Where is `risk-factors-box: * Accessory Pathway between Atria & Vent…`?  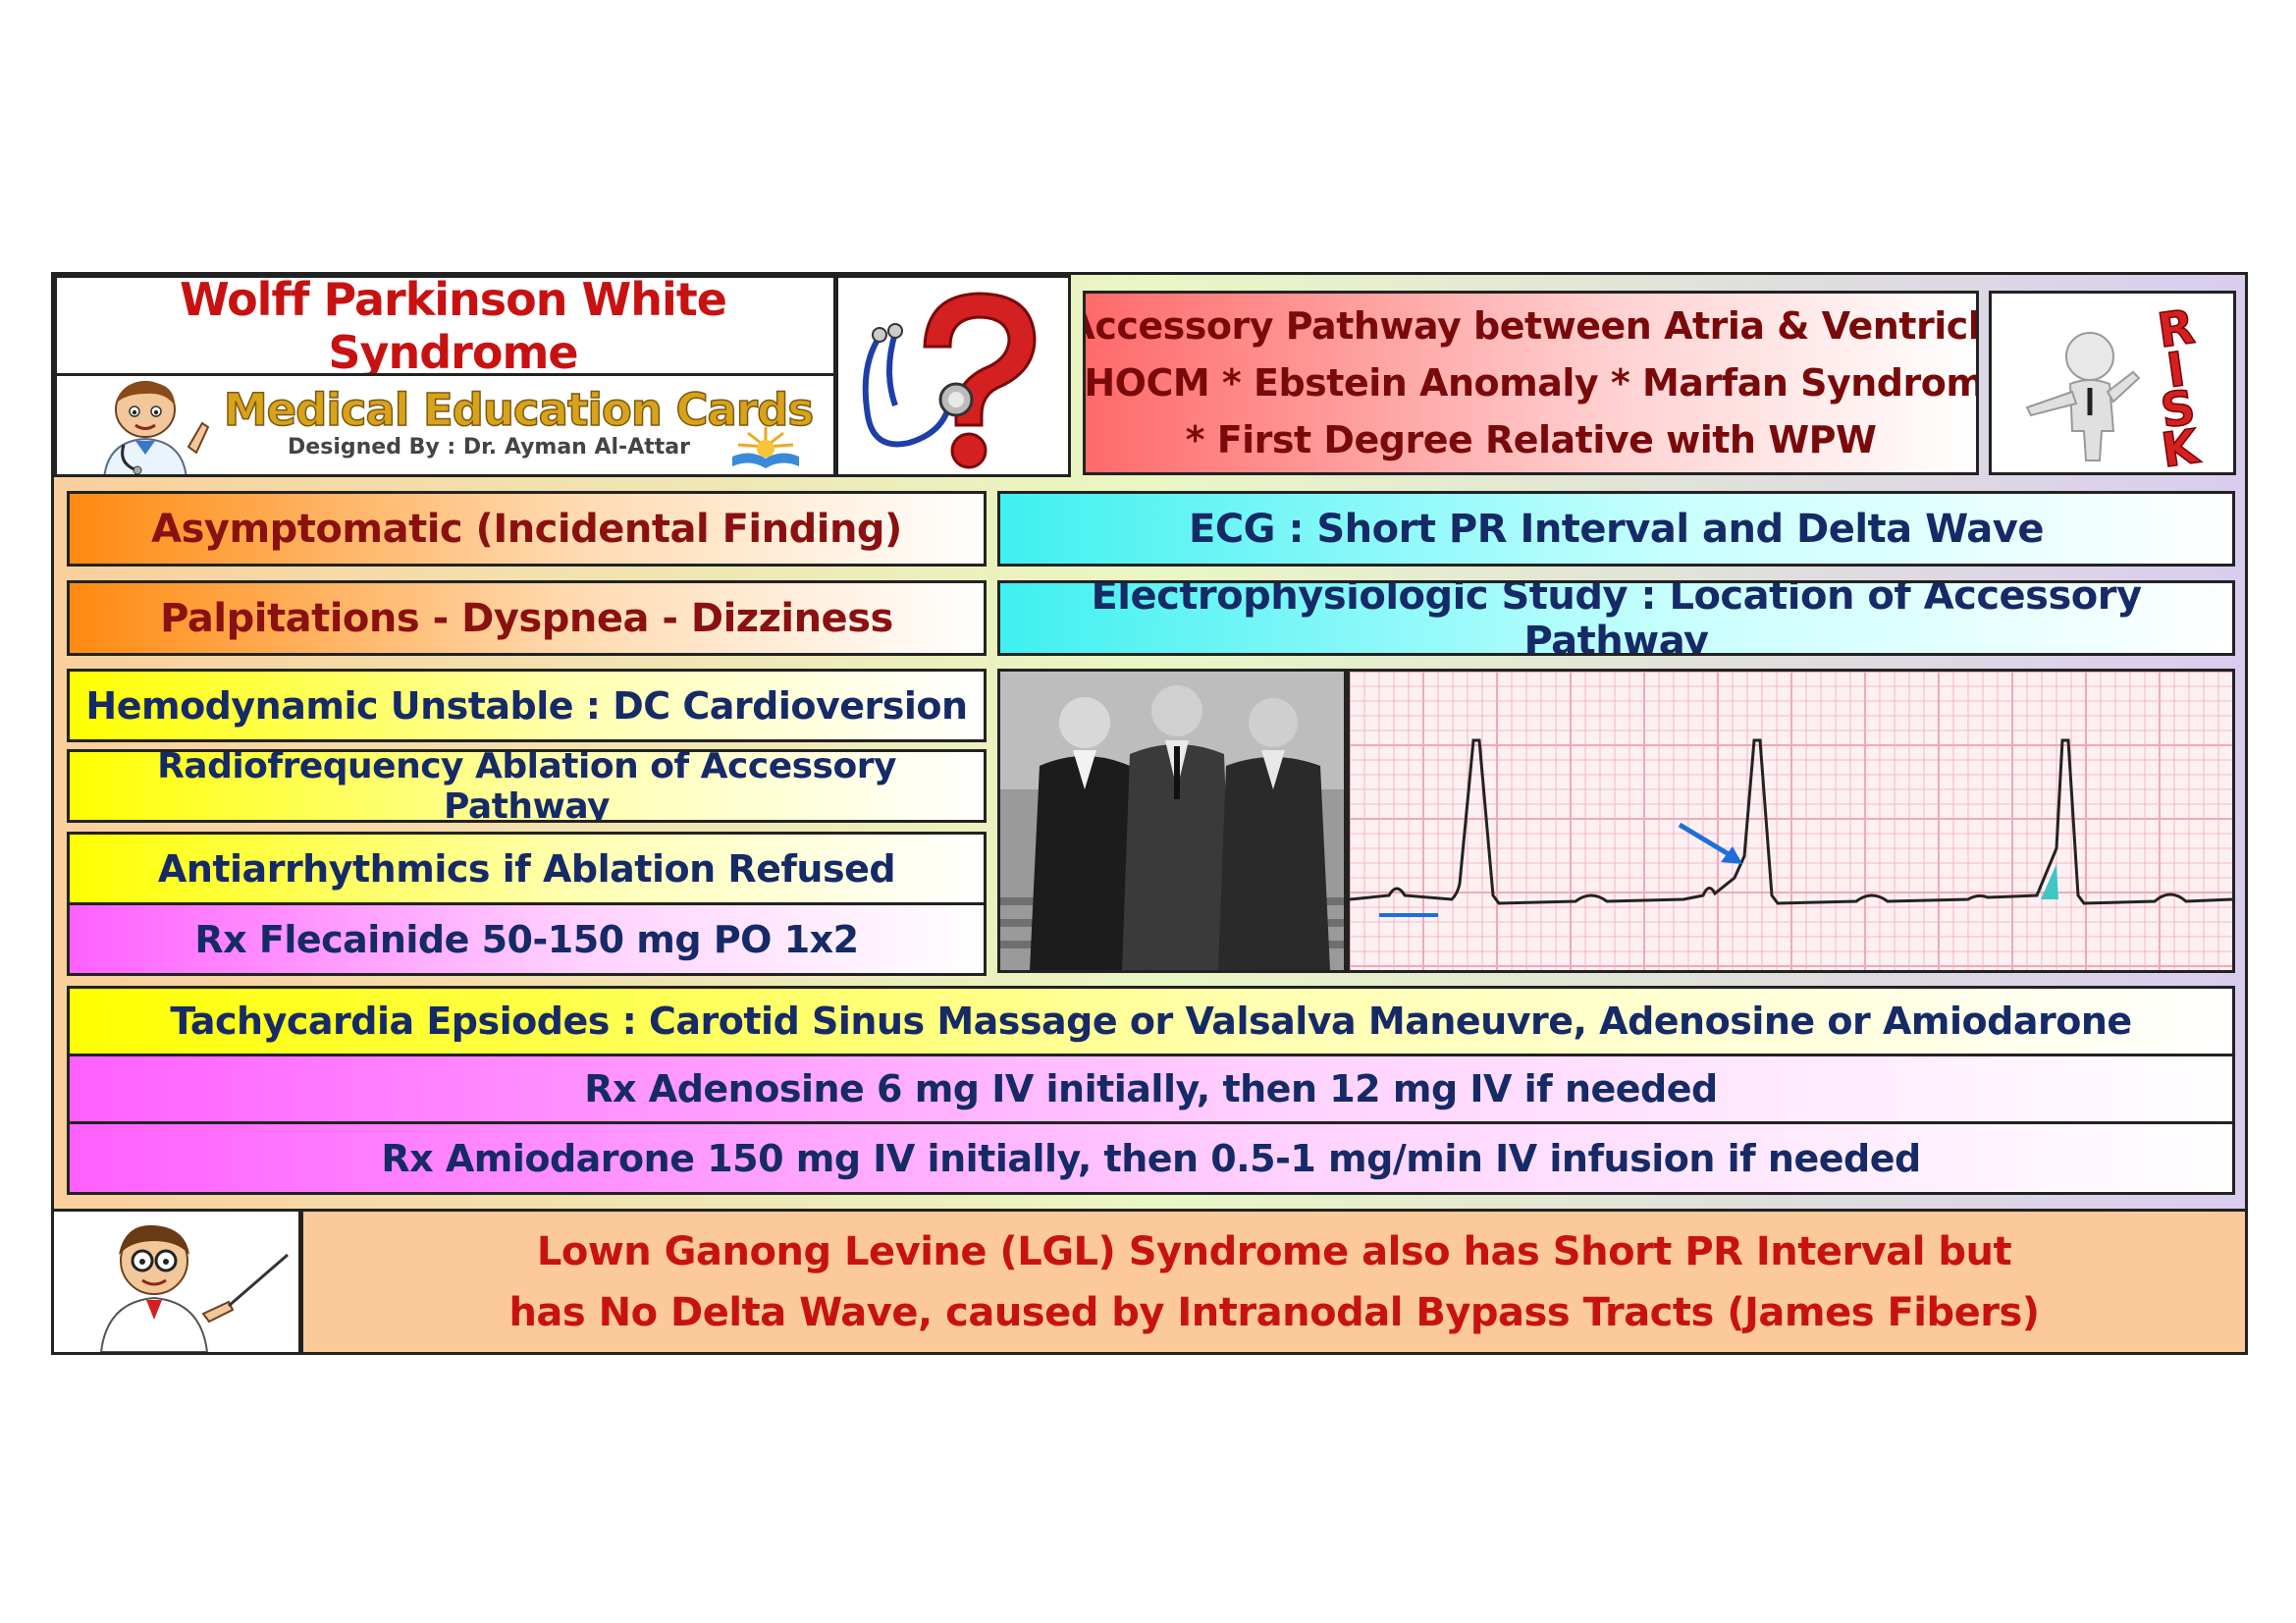
risk-factors-box: * Accessory Pathway between Atria & Vent… is located at coordinates (1531, 383).